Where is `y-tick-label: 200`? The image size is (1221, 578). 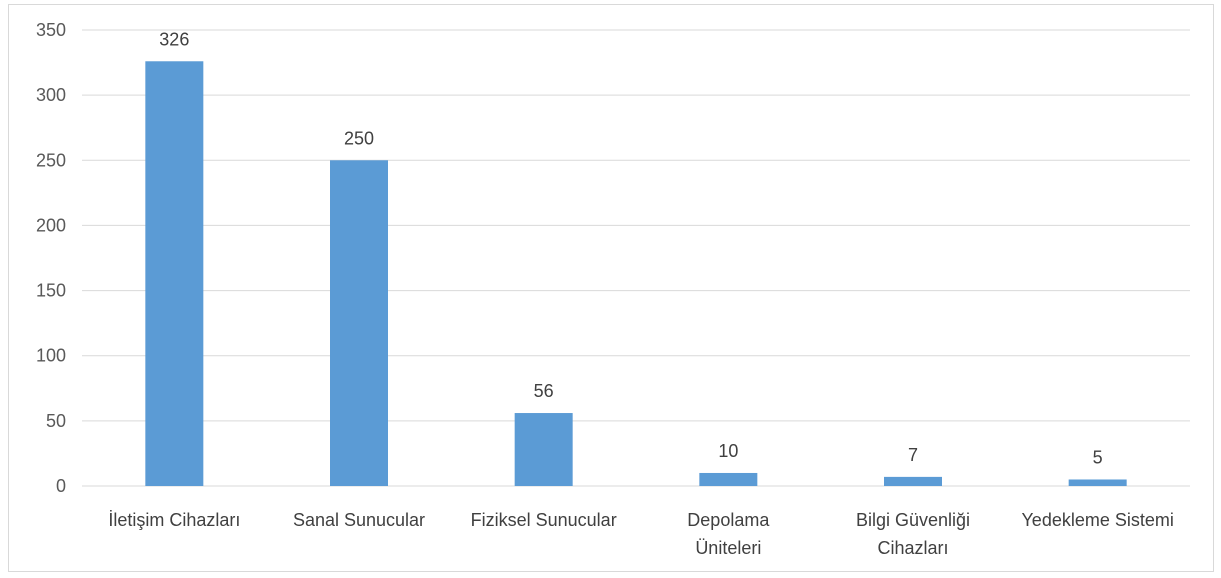 y-tick-label: 200 is located at coordinates (51, 225).